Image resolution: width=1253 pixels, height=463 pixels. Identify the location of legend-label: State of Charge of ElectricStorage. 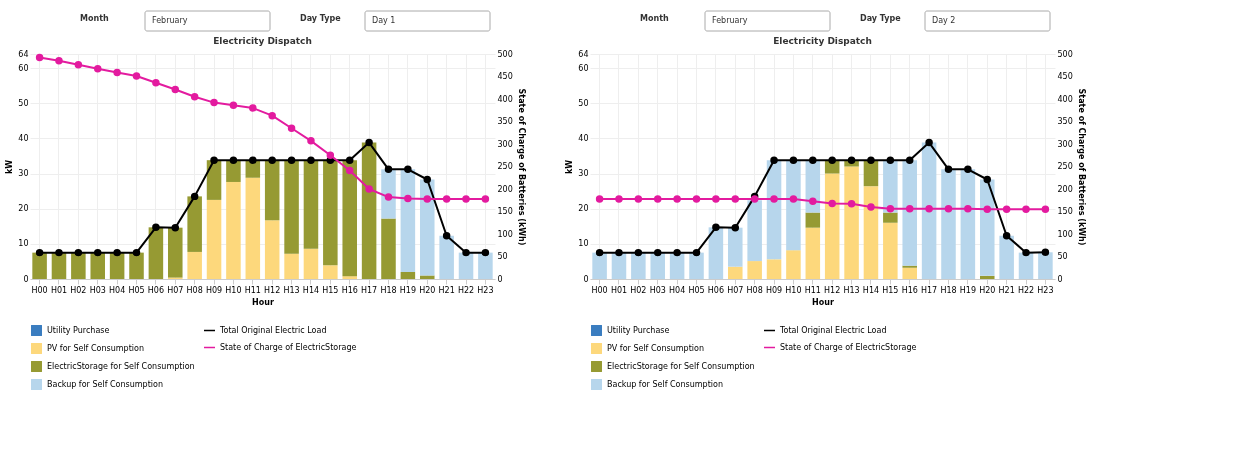
(288, 347).